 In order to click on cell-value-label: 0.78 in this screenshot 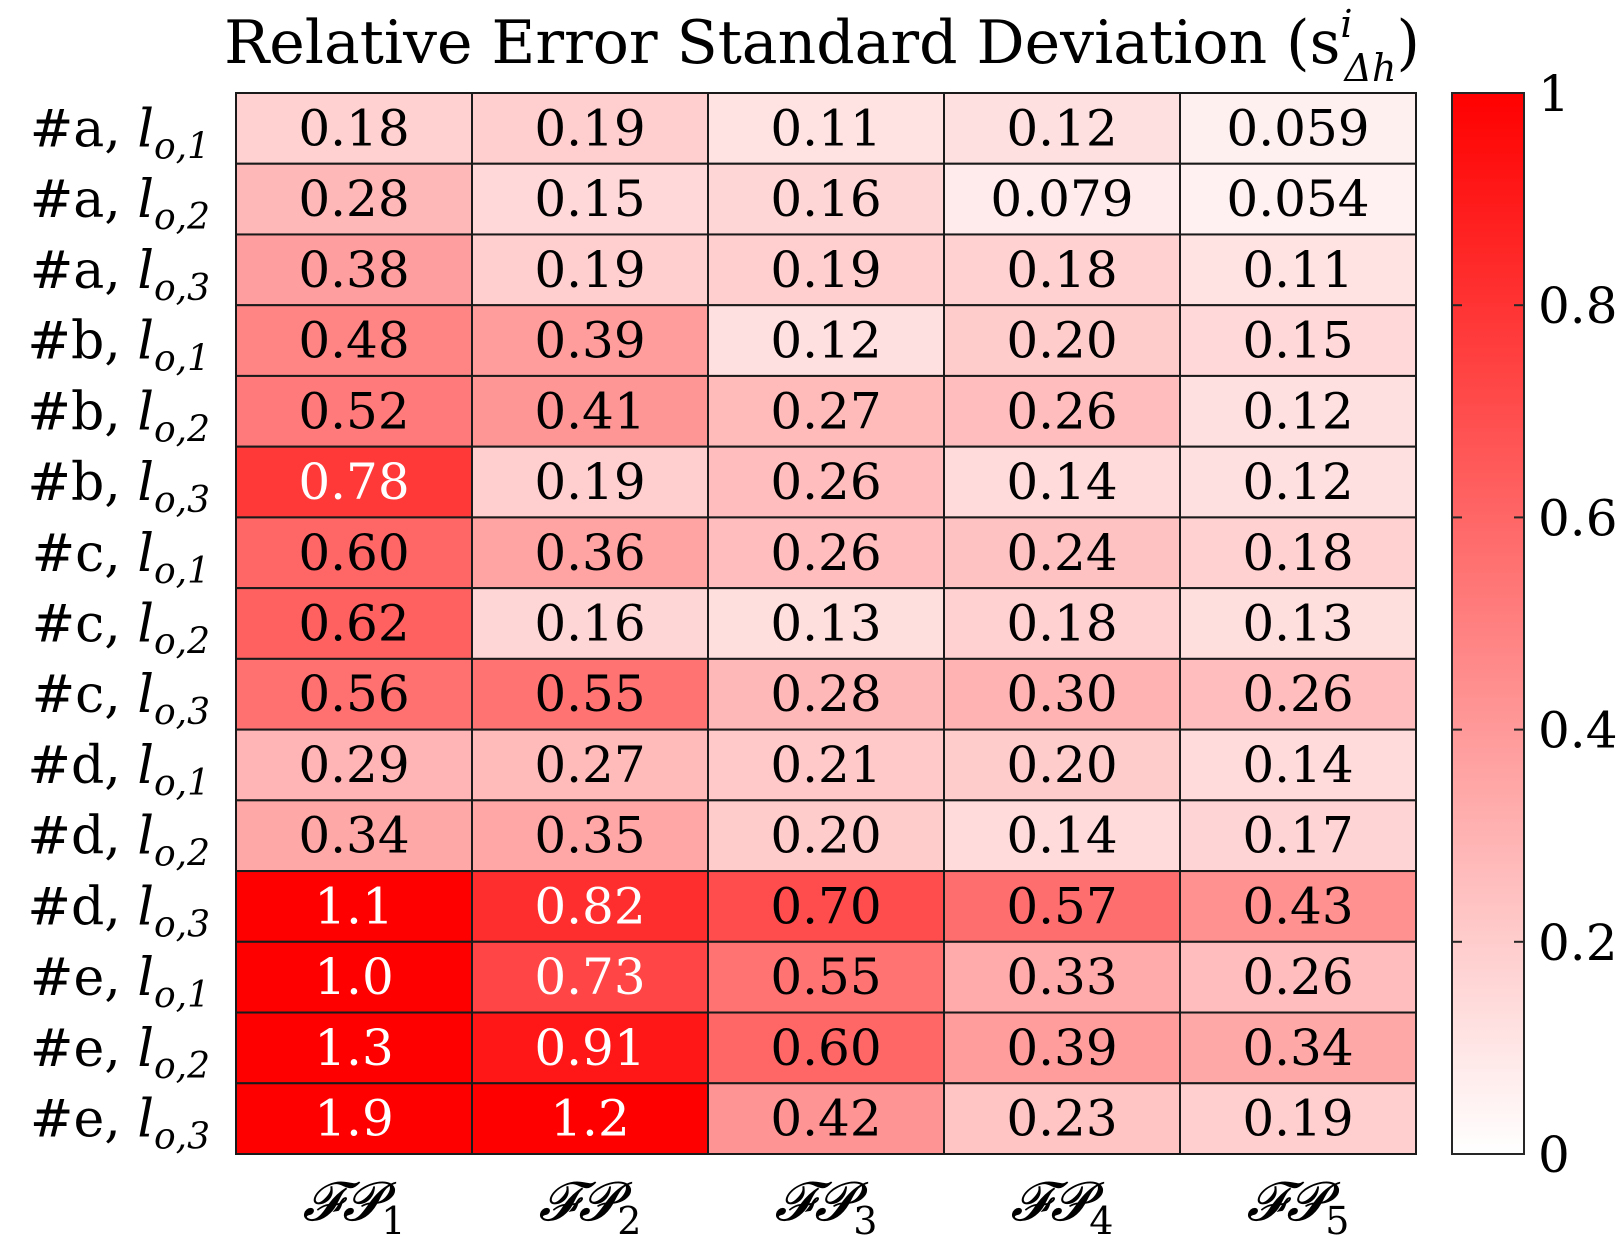, I will do `click(353, 482)`.